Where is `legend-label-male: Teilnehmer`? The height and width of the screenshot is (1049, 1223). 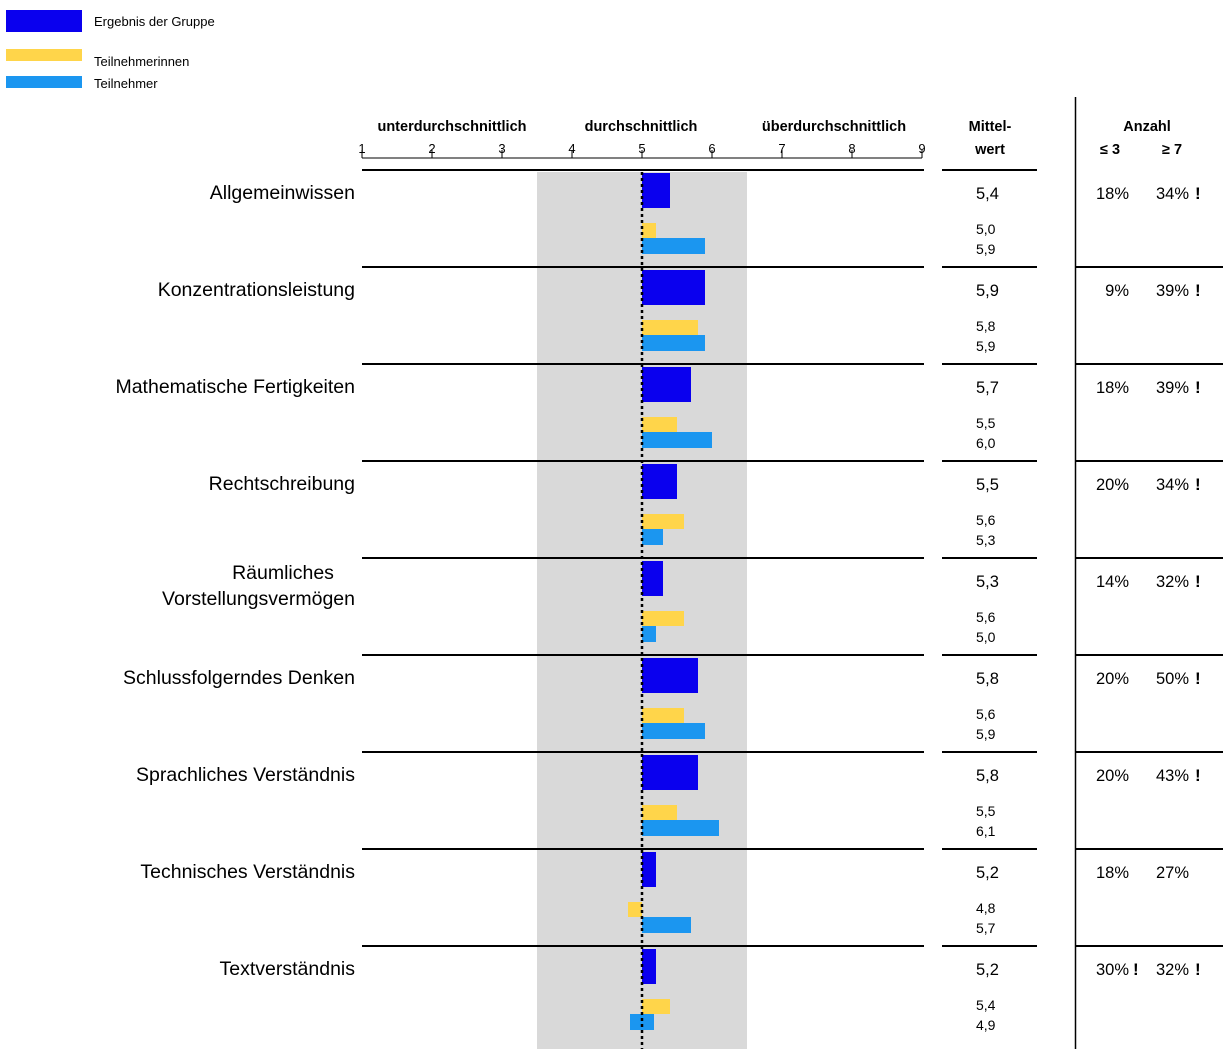 legend-label-male: Teilnehmer is located at coordinates (126, 83).